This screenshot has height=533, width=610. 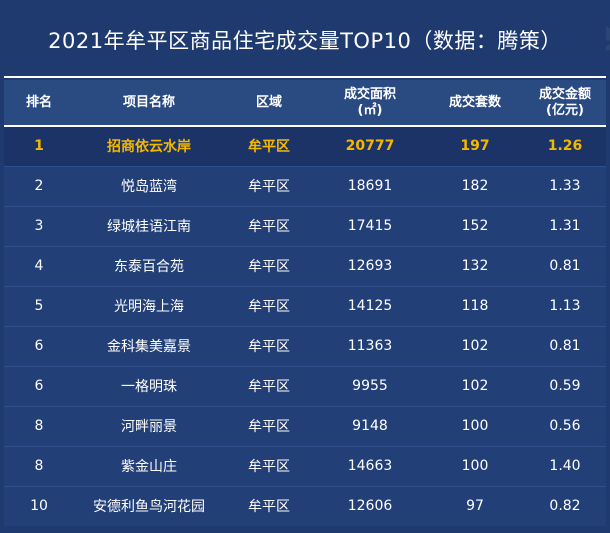 What do you see at coordinates (370, 386) in the screenshot?
I see `area-cell: 9955` at bounding box center [370, 386].